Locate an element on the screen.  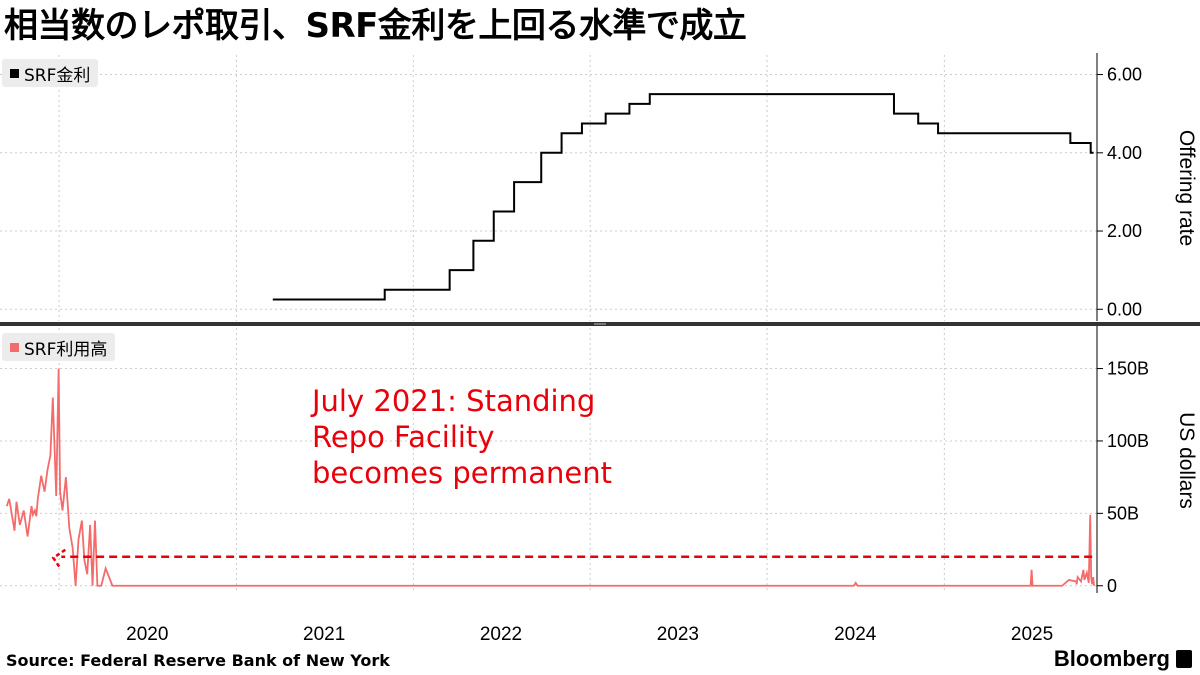
volume-y-tick-label-3: 150B is located at coordinates (1128, 369).